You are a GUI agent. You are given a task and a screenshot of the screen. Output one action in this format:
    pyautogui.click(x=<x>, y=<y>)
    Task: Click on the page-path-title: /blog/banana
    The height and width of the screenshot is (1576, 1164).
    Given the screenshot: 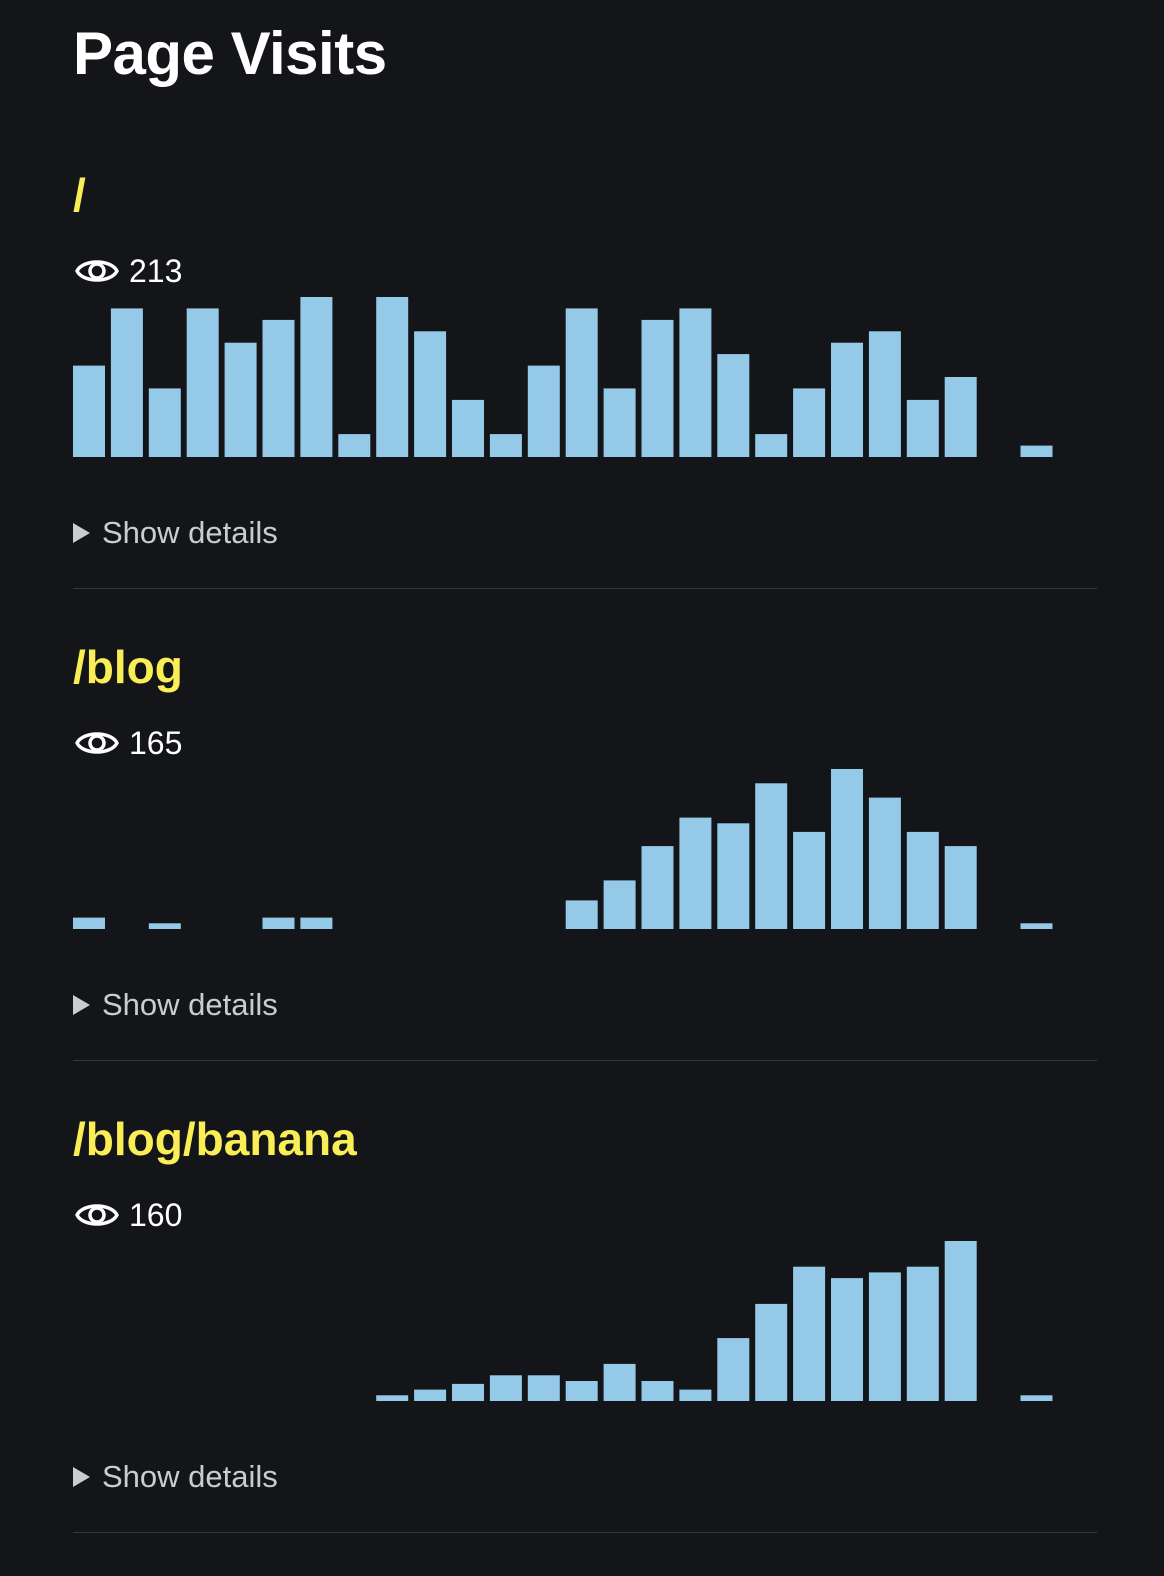 What is the action you would take?
    pyautogui.click(x=215, y=1139)
    